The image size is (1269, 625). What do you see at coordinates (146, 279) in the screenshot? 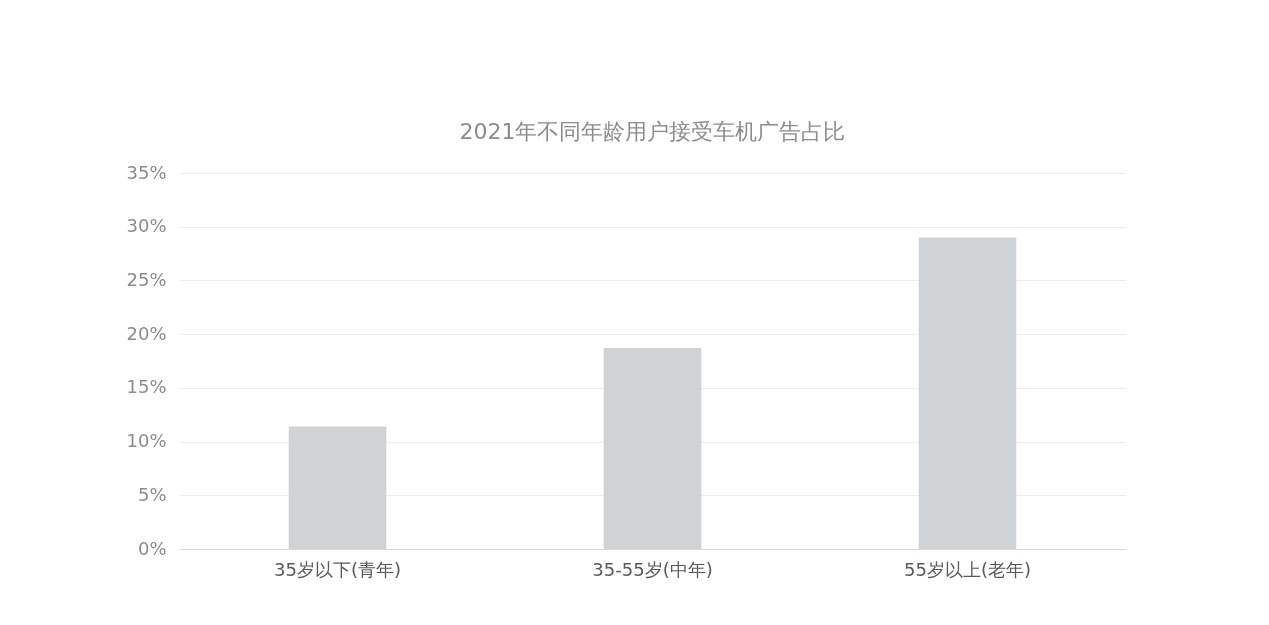
I see `y-tick-label: 25%` at bounding box center [146, 279].